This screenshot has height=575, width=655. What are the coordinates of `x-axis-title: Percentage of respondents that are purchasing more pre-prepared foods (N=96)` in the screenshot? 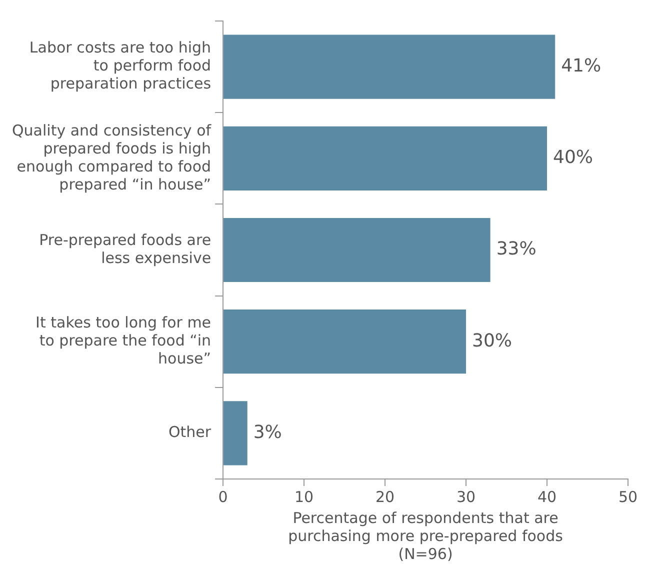 It's located at (426, 535).